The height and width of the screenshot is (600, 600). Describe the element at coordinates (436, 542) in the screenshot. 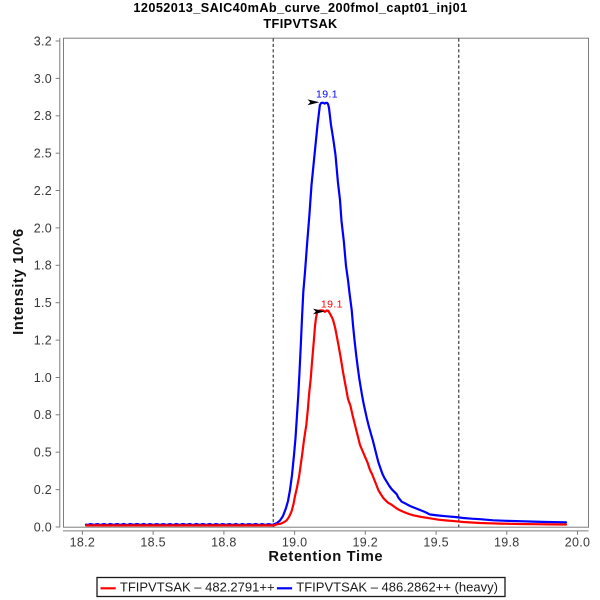

I see `svg-text: 19.5` at that location.